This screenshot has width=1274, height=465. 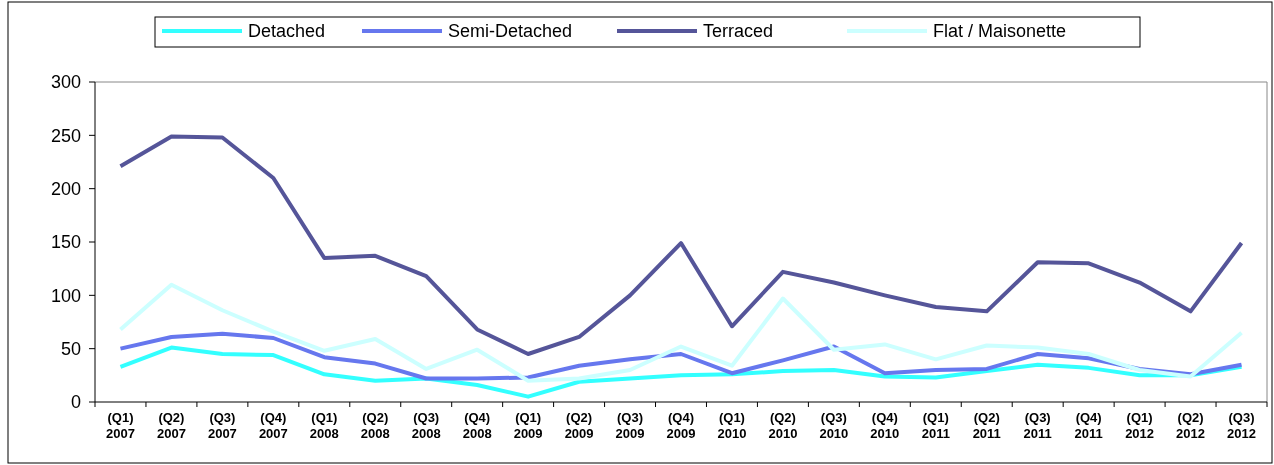 I want to click on y-tick-label: 200, so click(x=65, y=188).